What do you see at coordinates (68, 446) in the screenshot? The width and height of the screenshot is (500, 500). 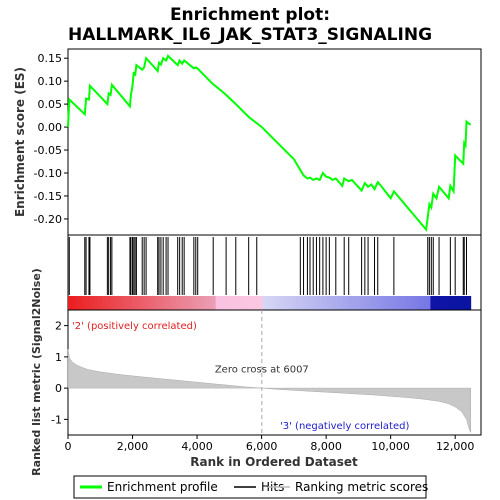 I see `ranked-xtick-label: 0` at bounding box center [68, 446].